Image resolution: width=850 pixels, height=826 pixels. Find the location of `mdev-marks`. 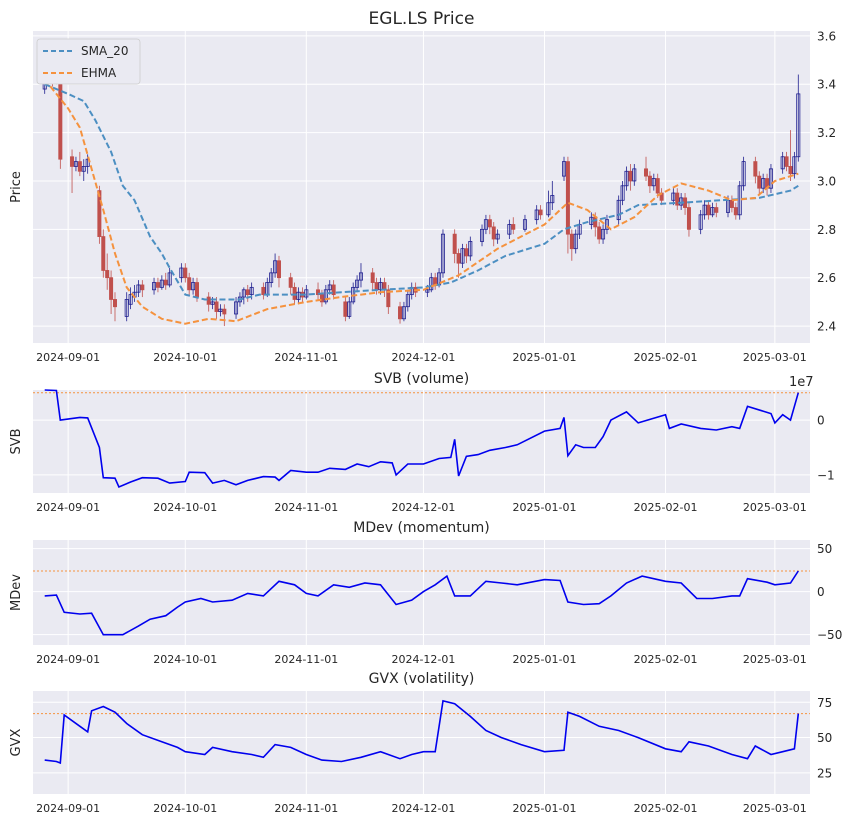

mdev-marks is located at coordinates (421, 603).